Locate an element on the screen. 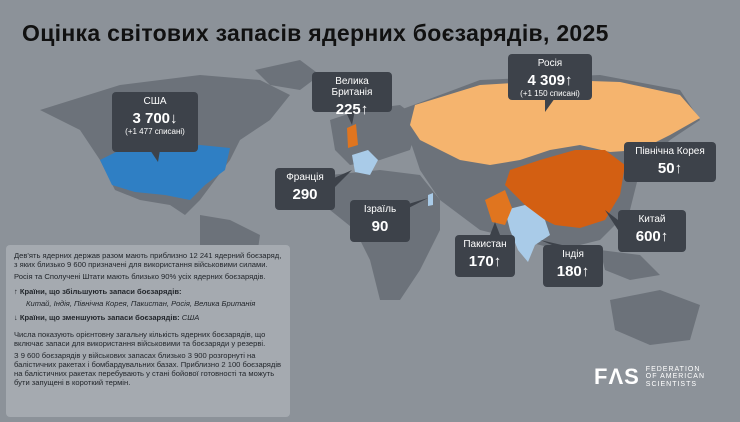 Image resolution: width=740 pixels, height=422 pixels. callout: Китай 600↑ is located at coordinates (652, 231).